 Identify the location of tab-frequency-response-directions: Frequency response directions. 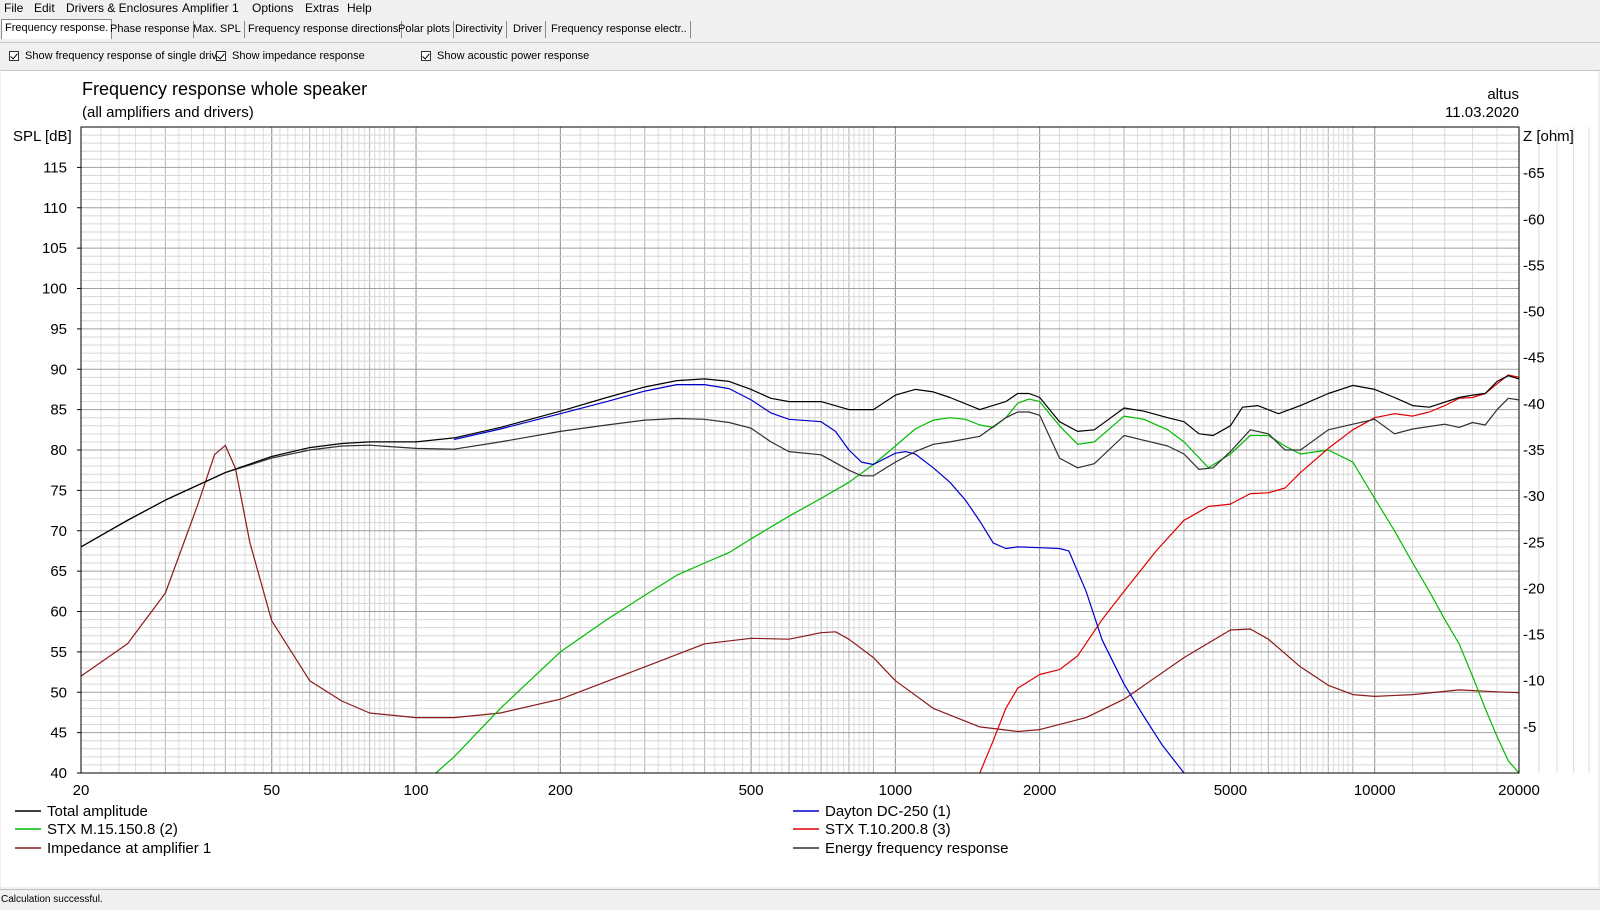
(324, 29).